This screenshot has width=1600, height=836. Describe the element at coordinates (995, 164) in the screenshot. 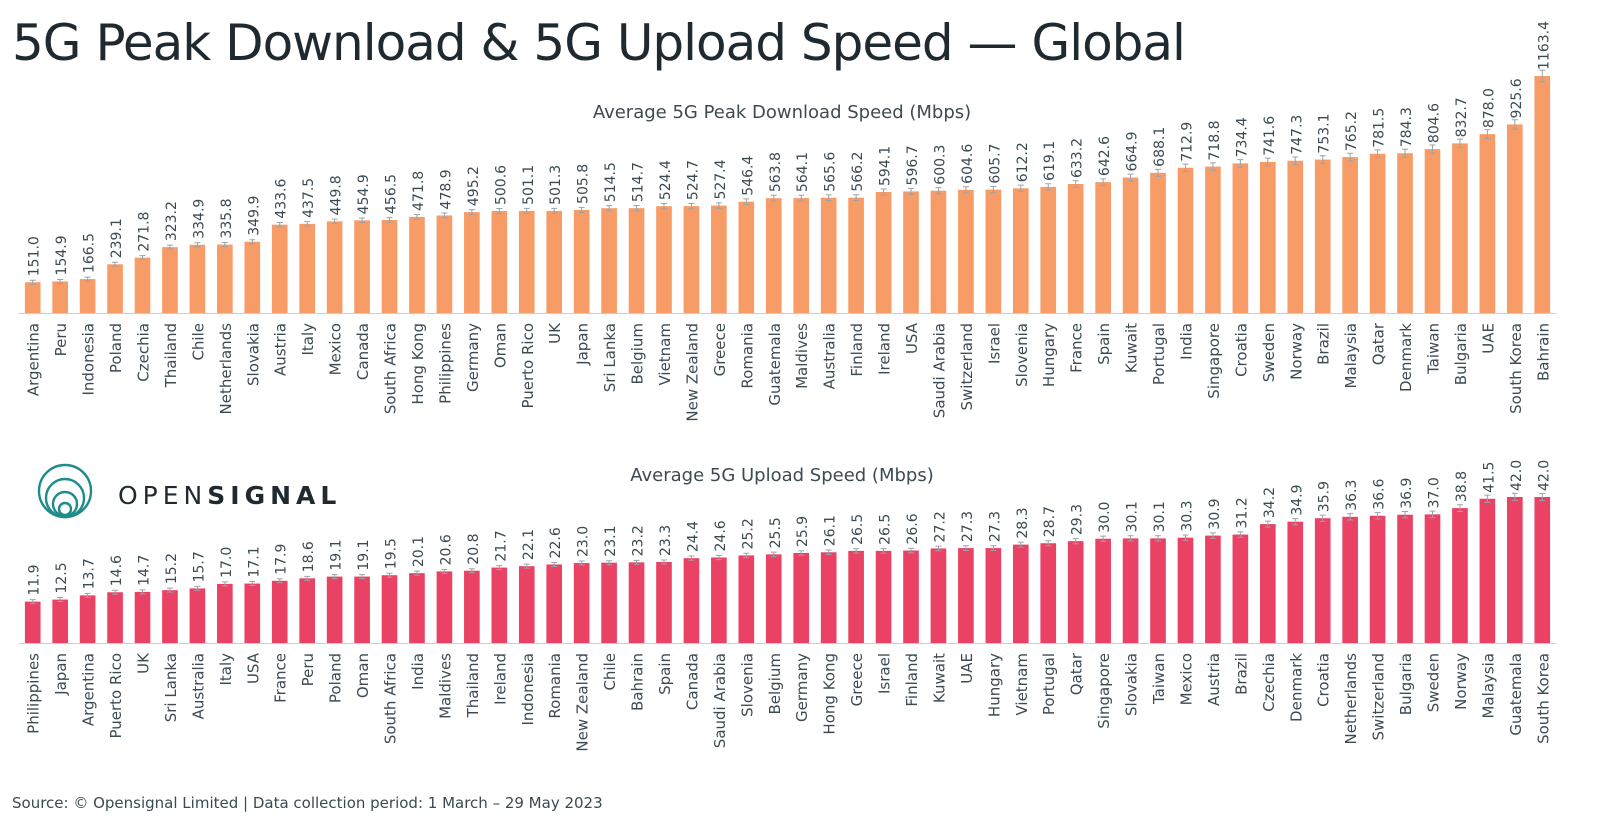

I see `data-label: 605.7` at that location.